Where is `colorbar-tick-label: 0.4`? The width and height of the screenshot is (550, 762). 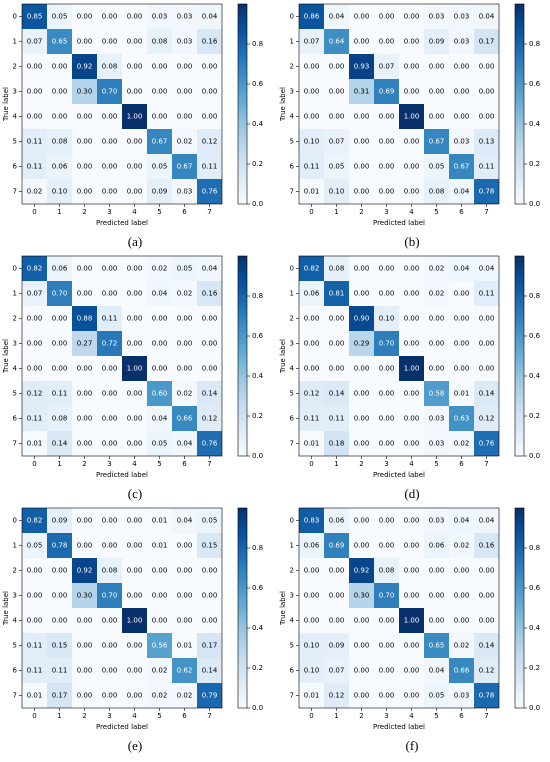 colorbar-tick-label: 0.4 is located at coordinates (535, 376).